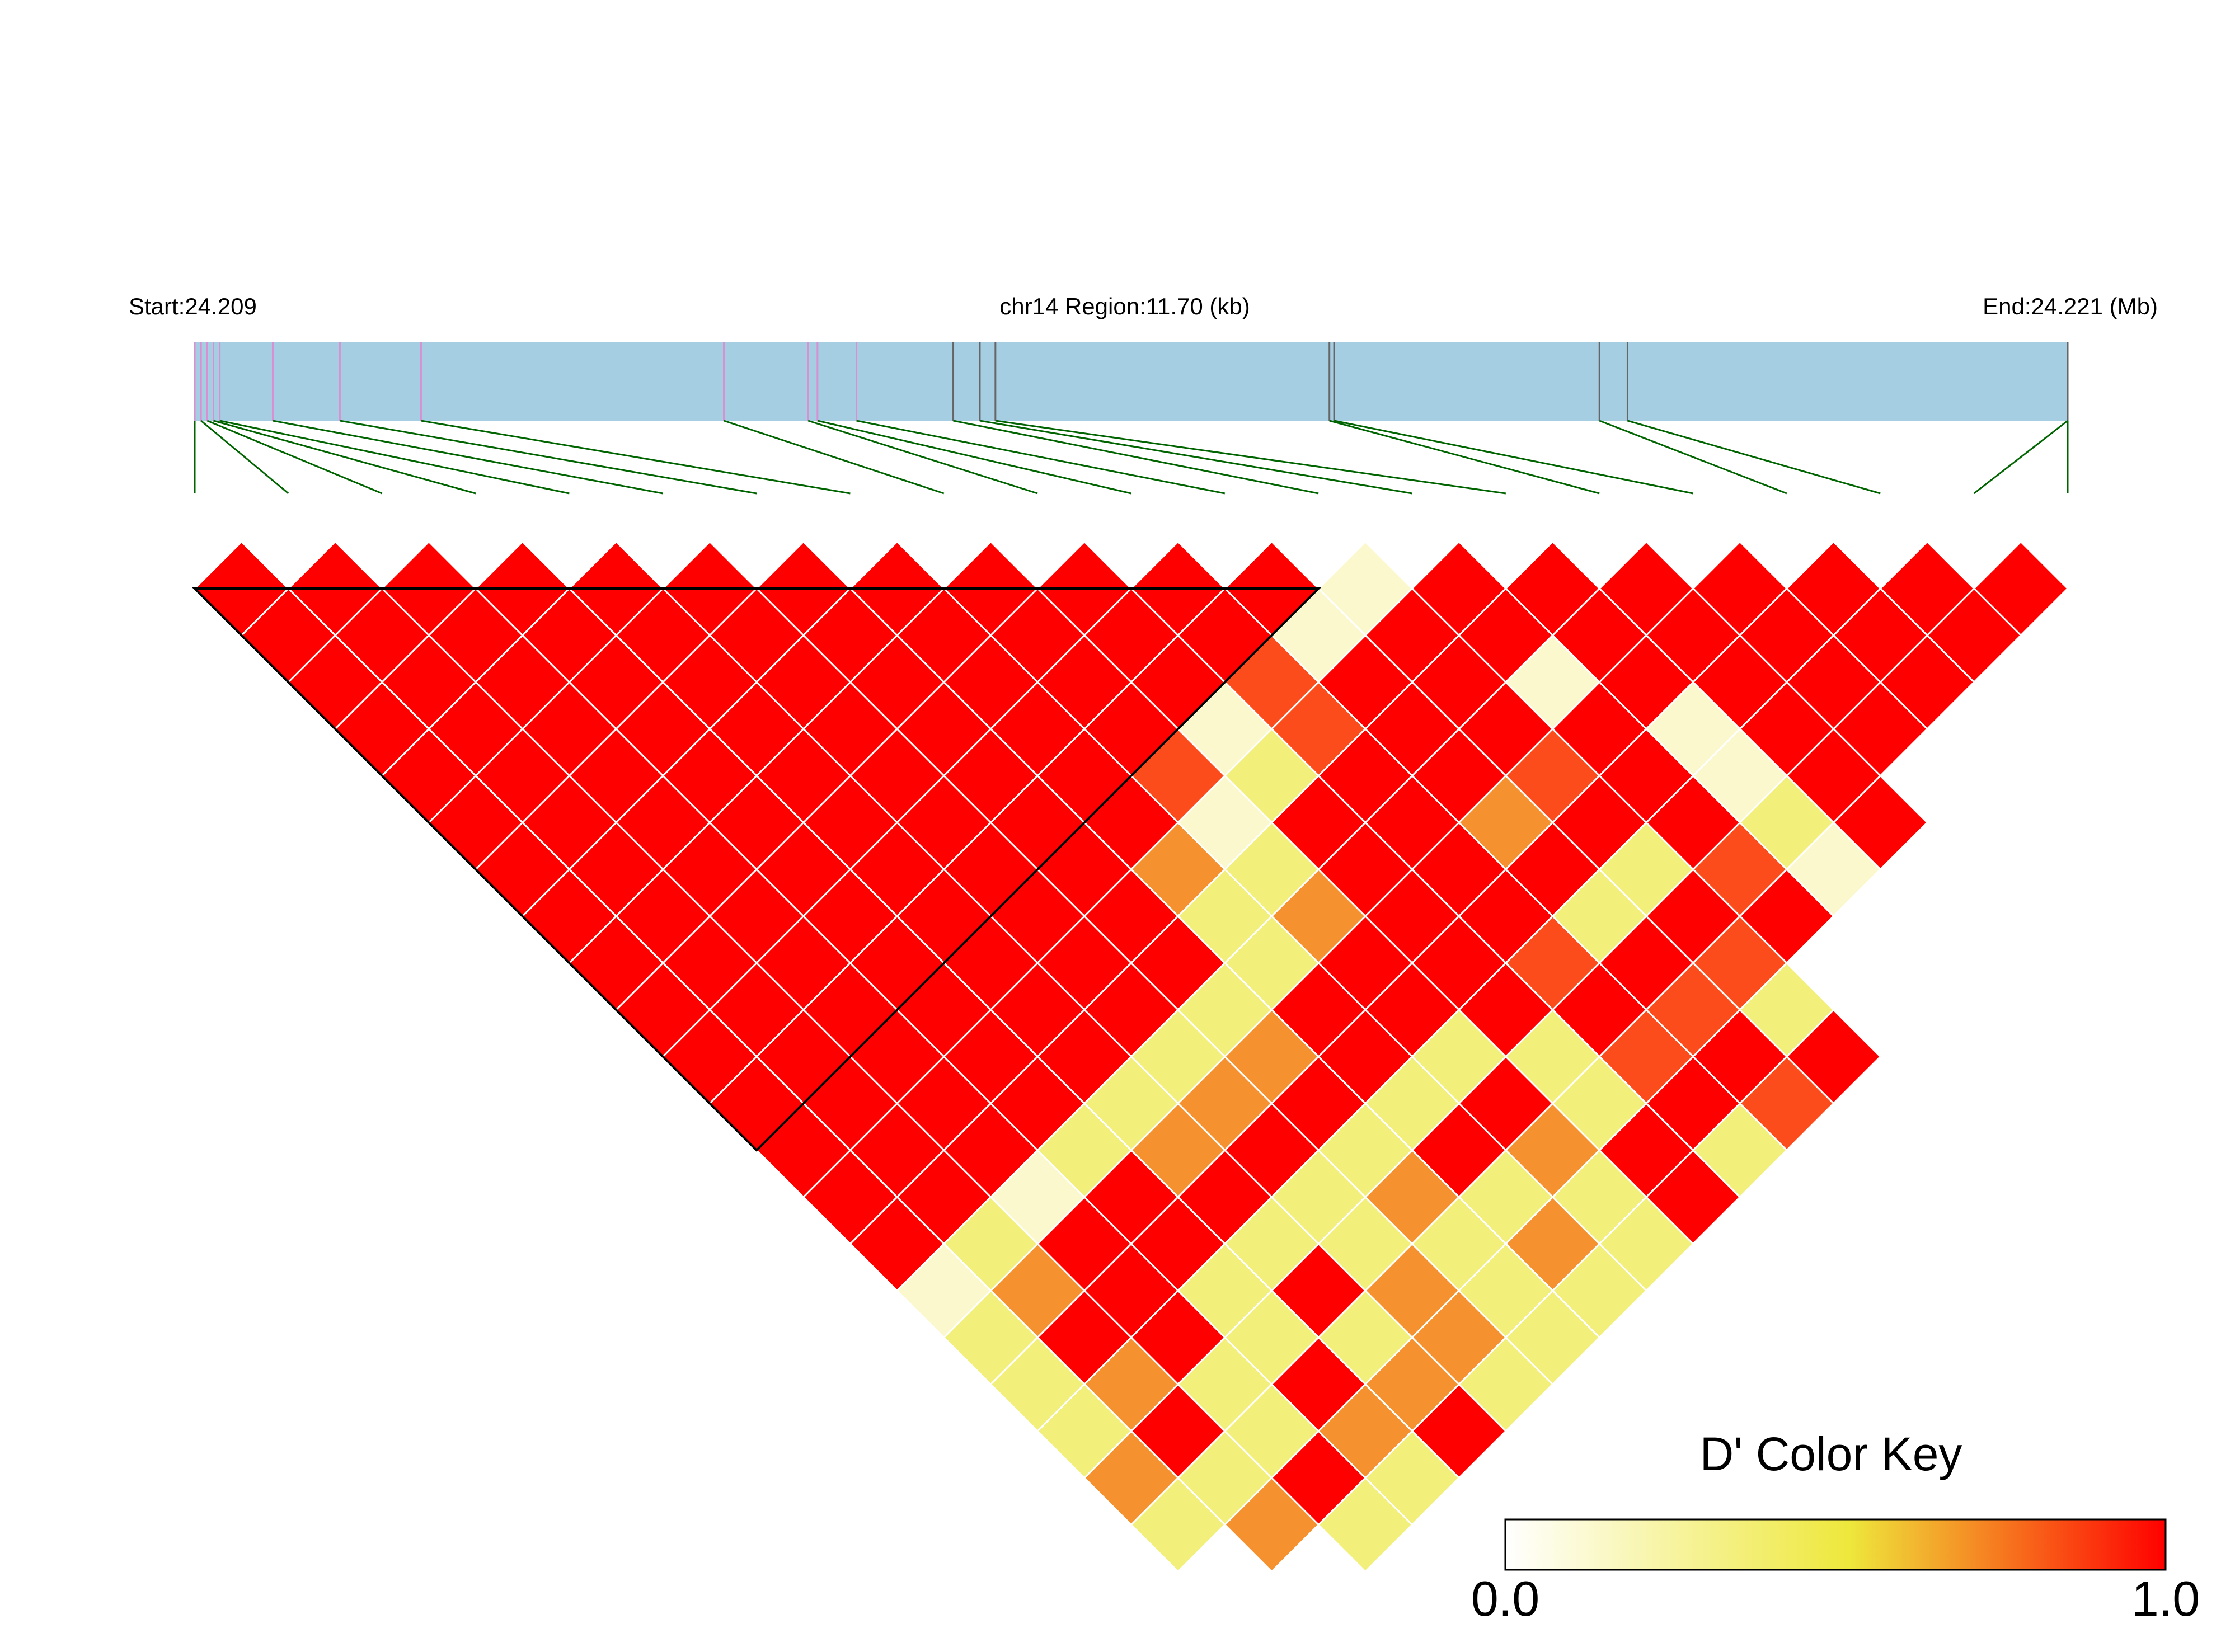 The width and height of the screenshot is (2235, 1652). I want to click on region-label: chr14 Region:11.70 (kb), so click(1124, 306).